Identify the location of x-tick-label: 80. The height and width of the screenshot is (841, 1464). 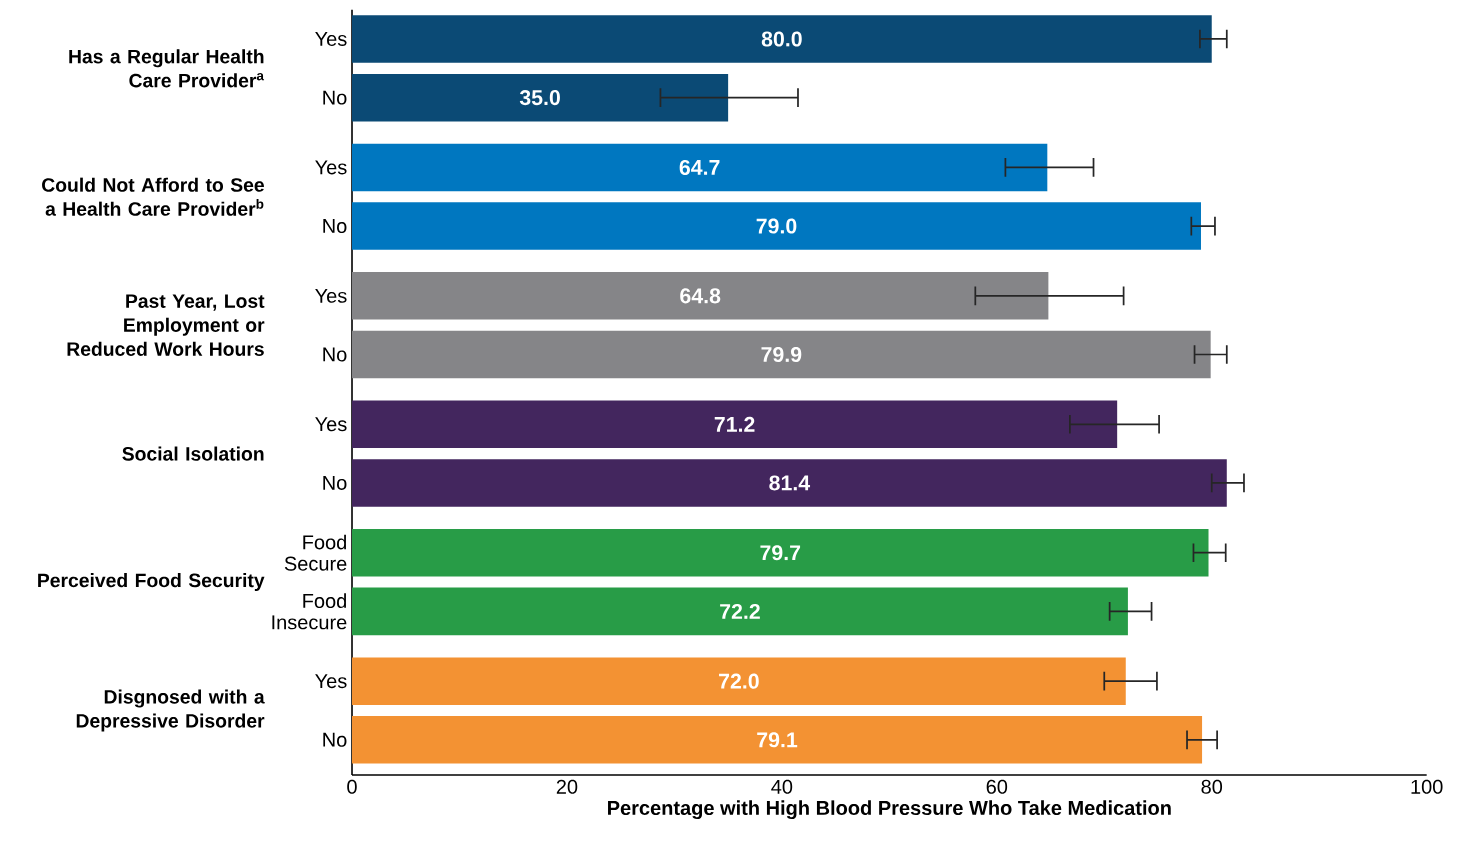
(1212, 786).